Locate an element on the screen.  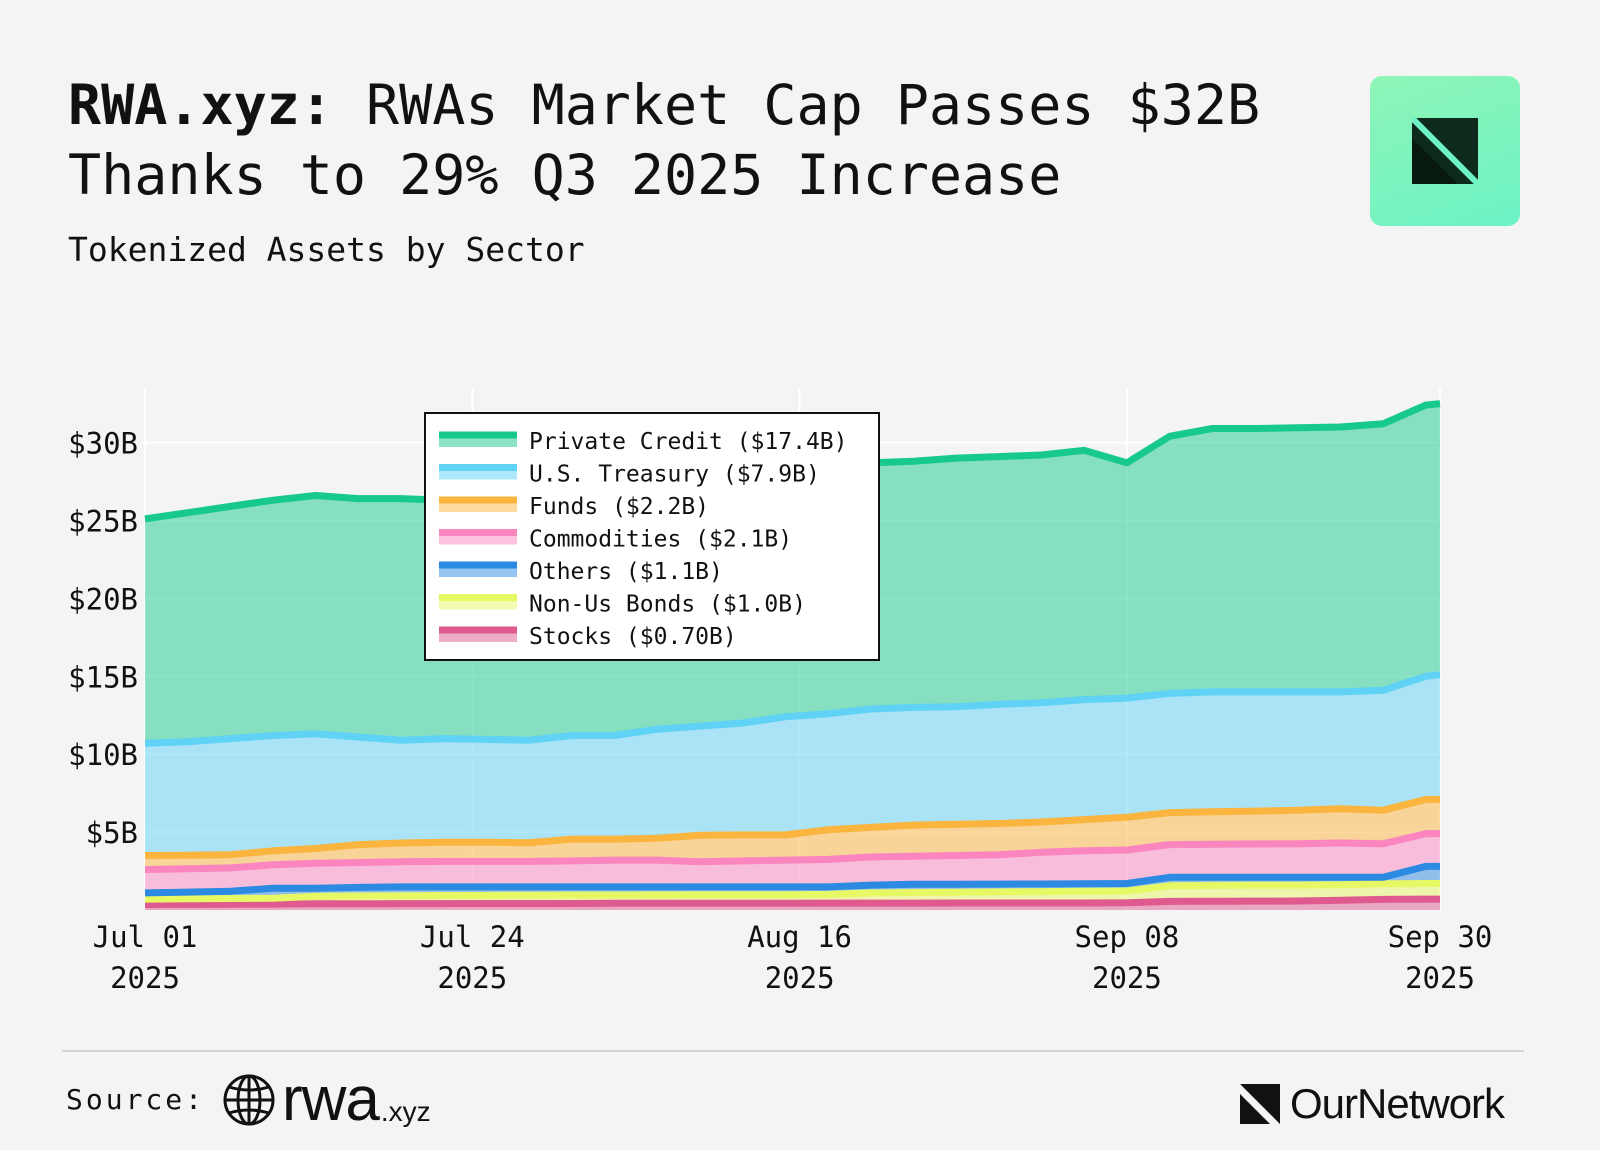
ournetwork-mark-icon is located at coordinates (1445, 151).